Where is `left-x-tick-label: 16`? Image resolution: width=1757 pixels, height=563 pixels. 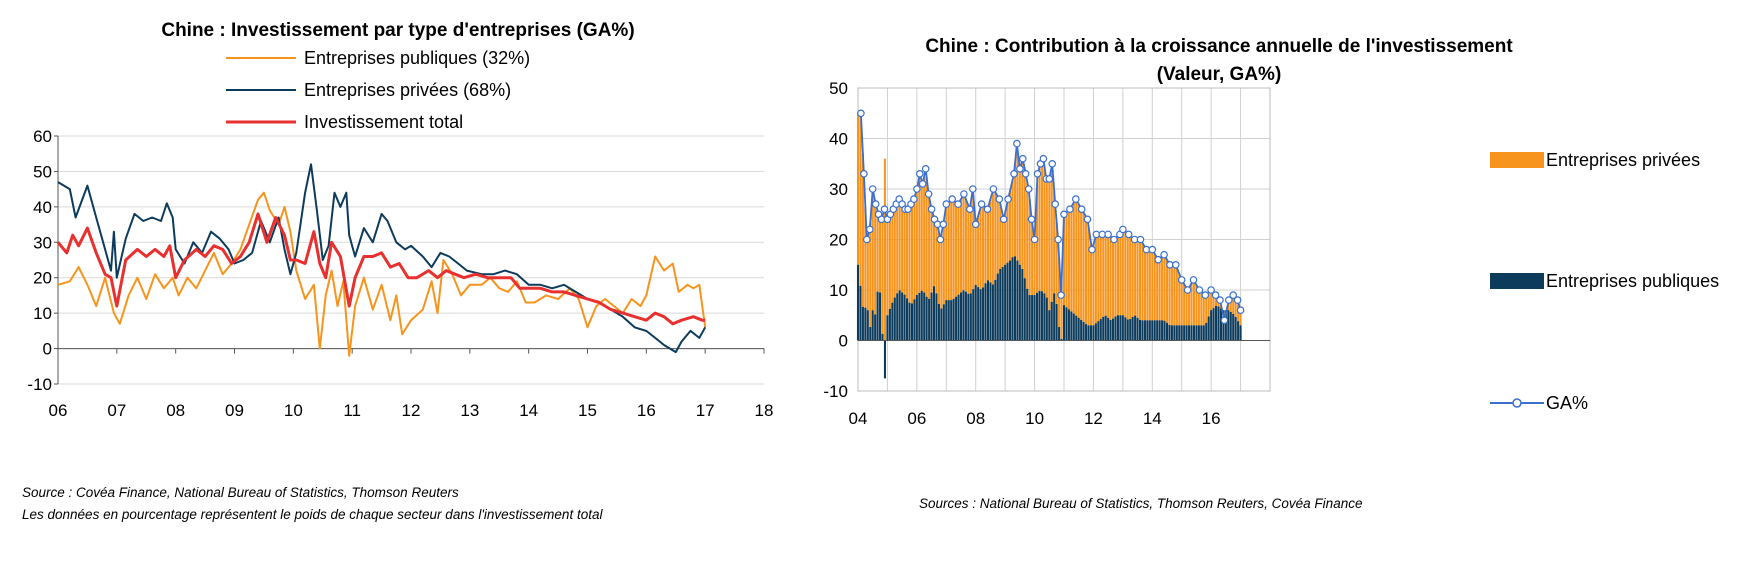 left-x-tick-label: 16 is located at coordinates (646, 410).